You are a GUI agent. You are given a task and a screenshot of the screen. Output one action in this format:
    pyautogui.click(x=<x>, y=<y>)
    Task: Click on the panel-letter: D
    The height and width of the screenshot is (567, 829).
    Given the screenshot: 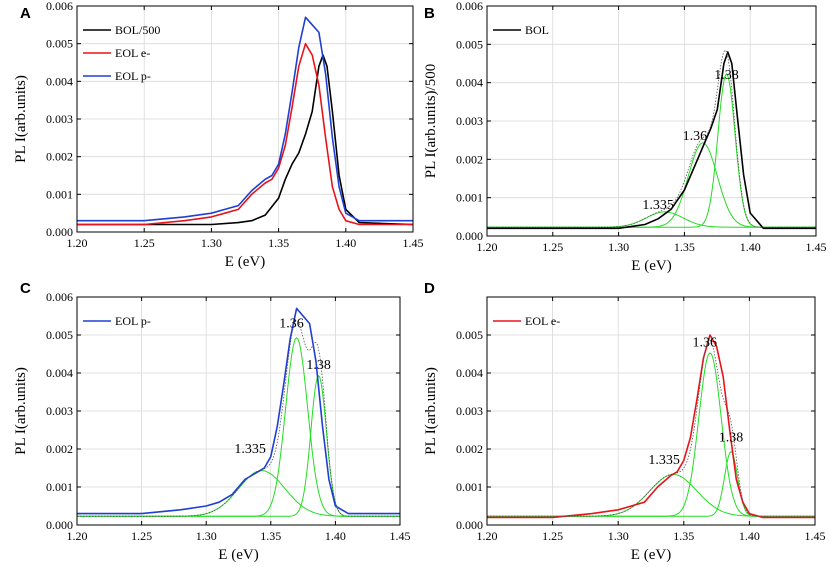 What is the action you would take?
    pyautogui.click(x=429, y=288)
    